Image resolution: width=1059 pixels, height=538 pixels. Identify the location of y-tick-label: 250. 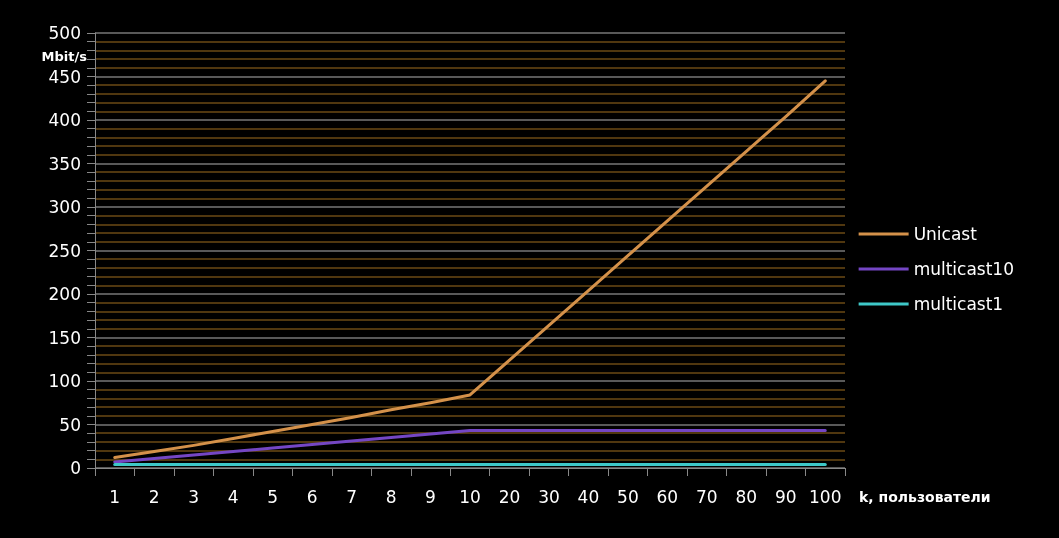
(64, 250).